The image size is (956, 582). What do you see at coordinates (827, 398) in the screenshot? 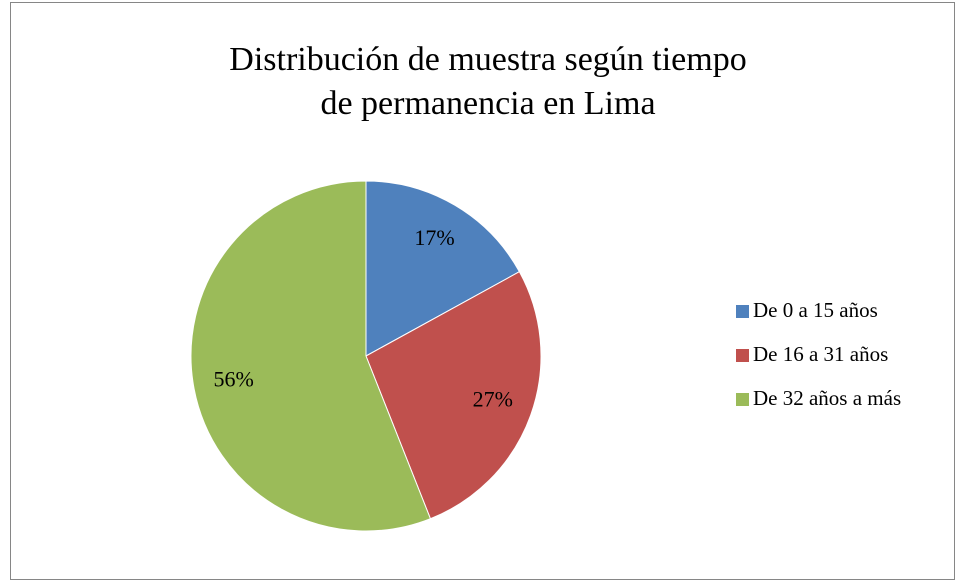
I see `legend-label: De 32 años a más` at bounding box center [827, 398].